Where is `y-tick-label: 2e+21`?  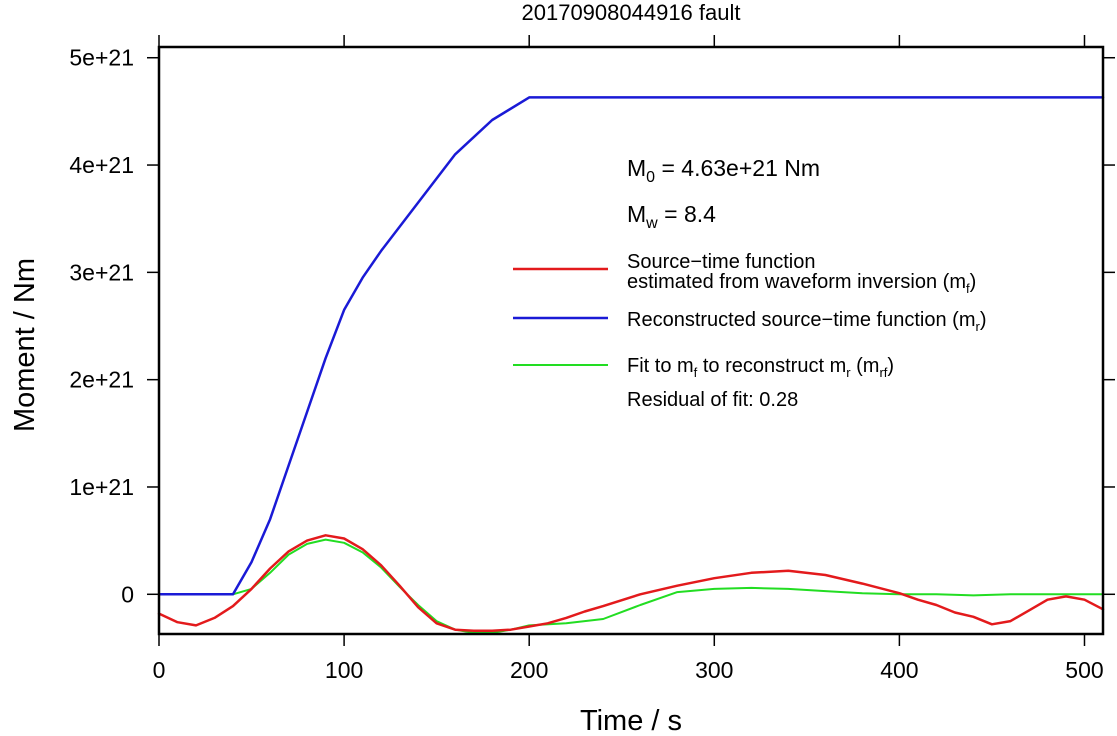 y-tick-label: 2e+21 is located at coordinates (101, 380).